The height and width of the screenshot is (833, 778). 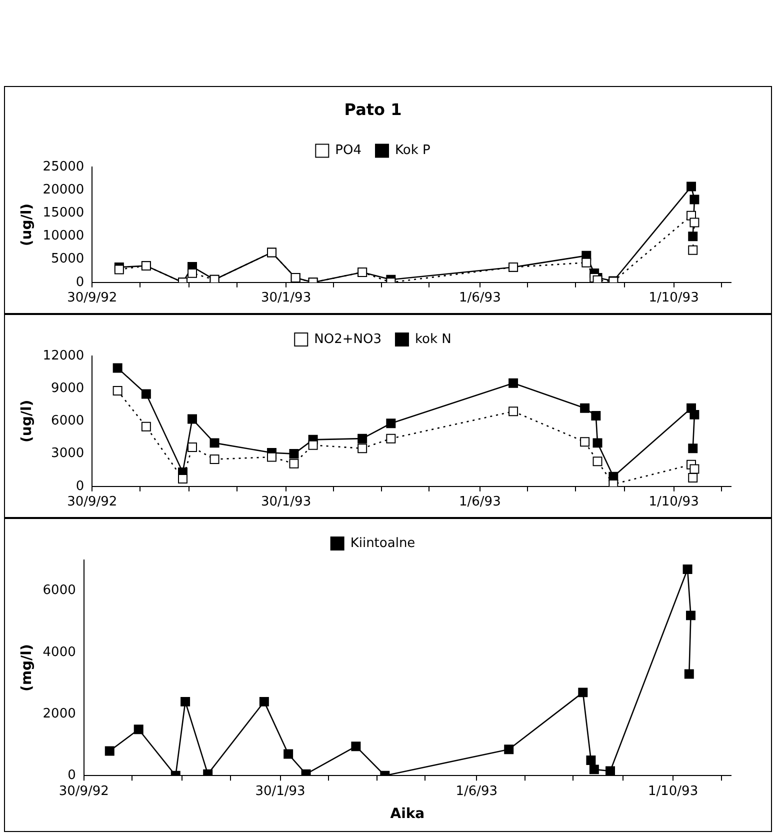 I want to click on y-tick-label: 15000, so click(x=63, y=213).